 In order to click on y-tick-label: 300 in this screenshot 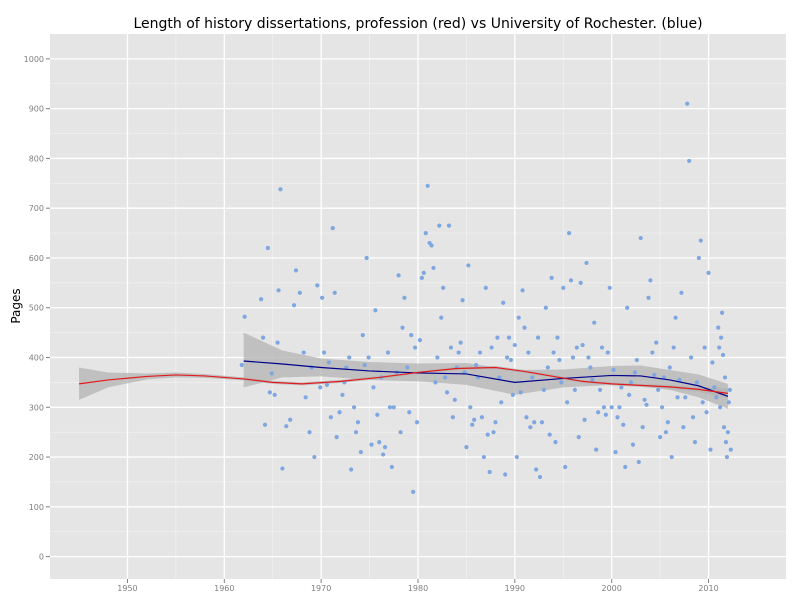, I will do `click(36, 407)`.